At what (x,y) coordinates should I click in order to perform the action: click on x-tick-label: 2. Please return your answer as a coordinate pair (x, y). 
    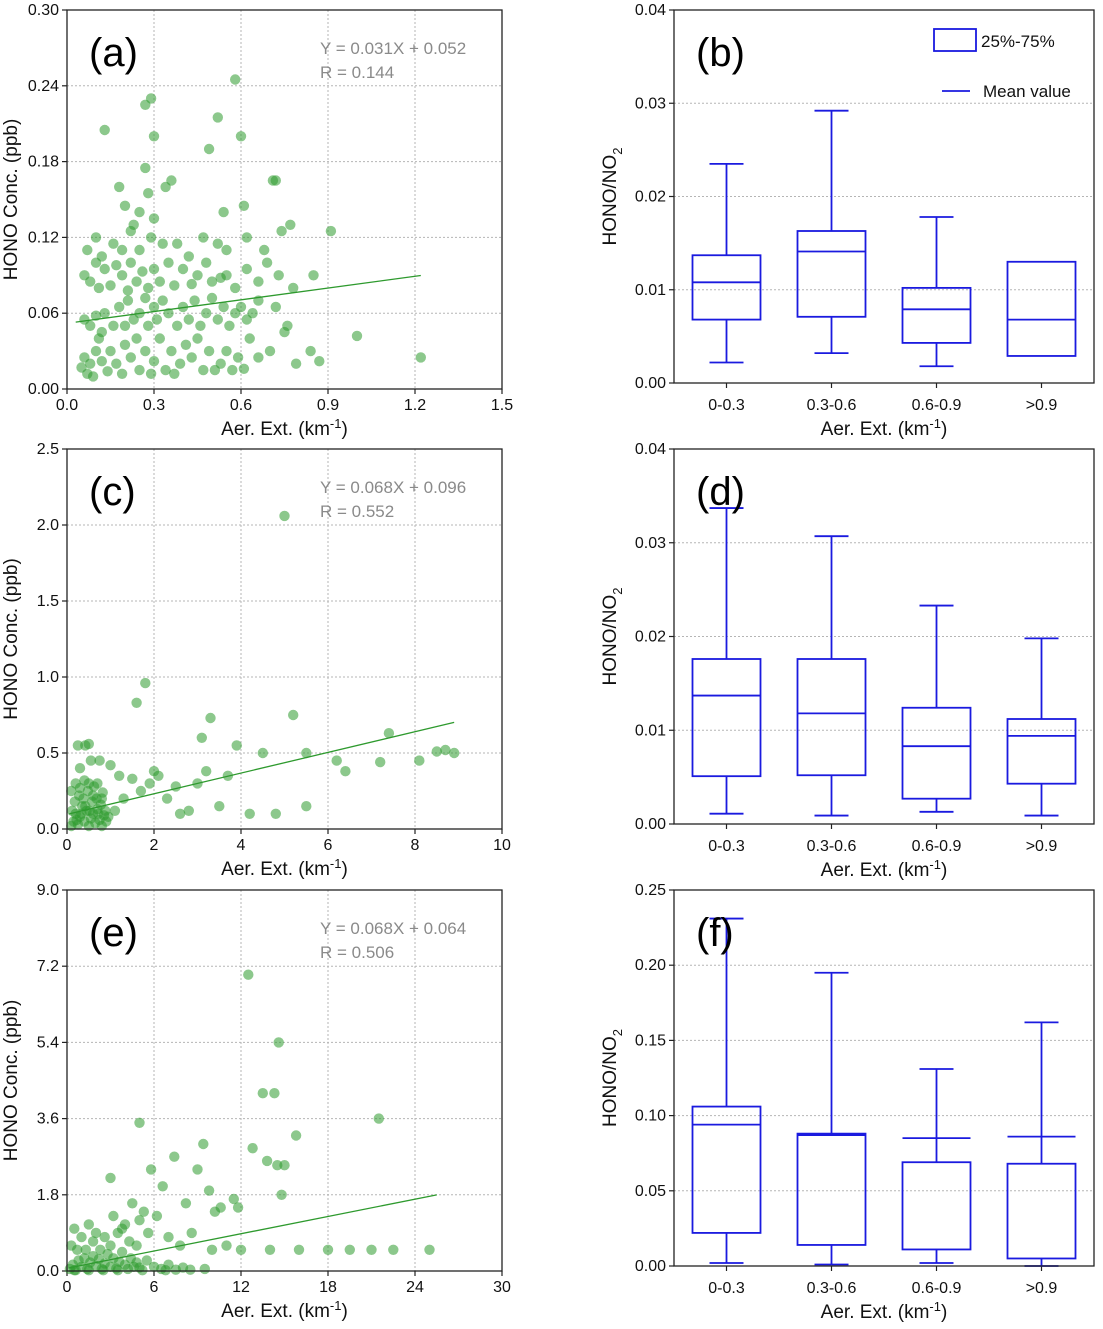
    Looking at the image, I should click on (154, 845).